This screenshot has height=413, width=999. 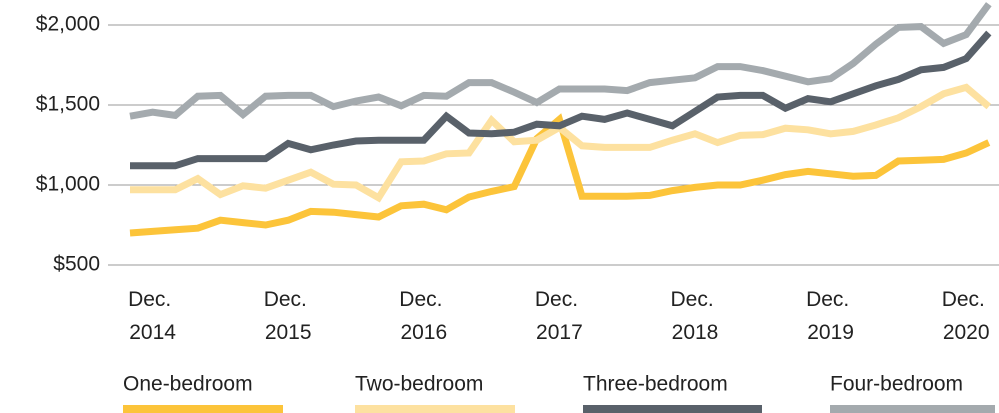 What do you see at coordinates (559, 332) in the screenshot?
I see `x-tick-label-line: 2017` at bounding box center [559, 332].